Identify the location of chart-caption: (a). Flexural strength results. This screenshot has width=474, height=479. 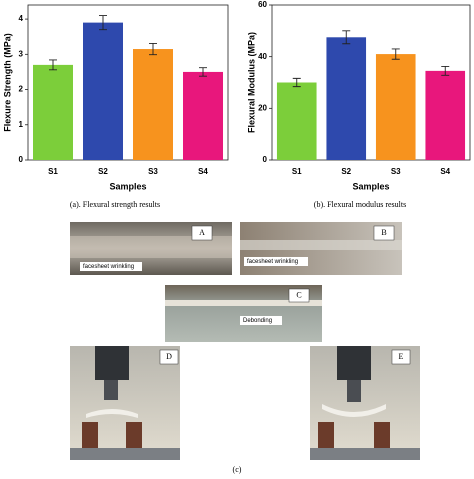
(115, 204).